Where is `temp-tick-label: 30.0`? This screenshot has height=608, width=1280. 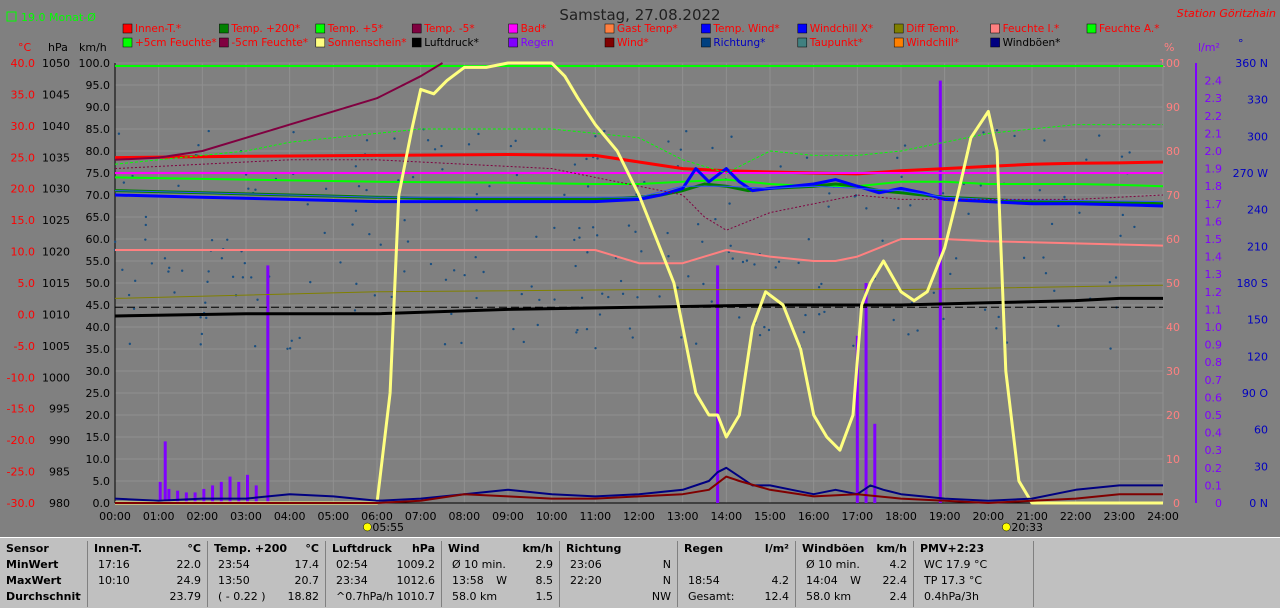 temp-tick-label: 30.0 is located at coordinates (23, 126).